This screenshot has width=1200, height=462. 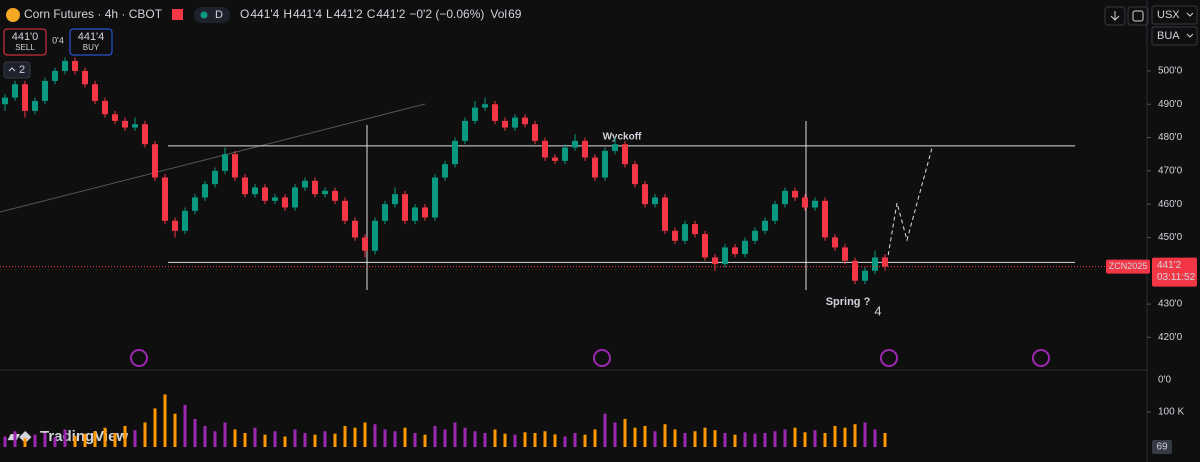 I want to click on y-tick-label: 480'0, so click(x=1170, y=137).